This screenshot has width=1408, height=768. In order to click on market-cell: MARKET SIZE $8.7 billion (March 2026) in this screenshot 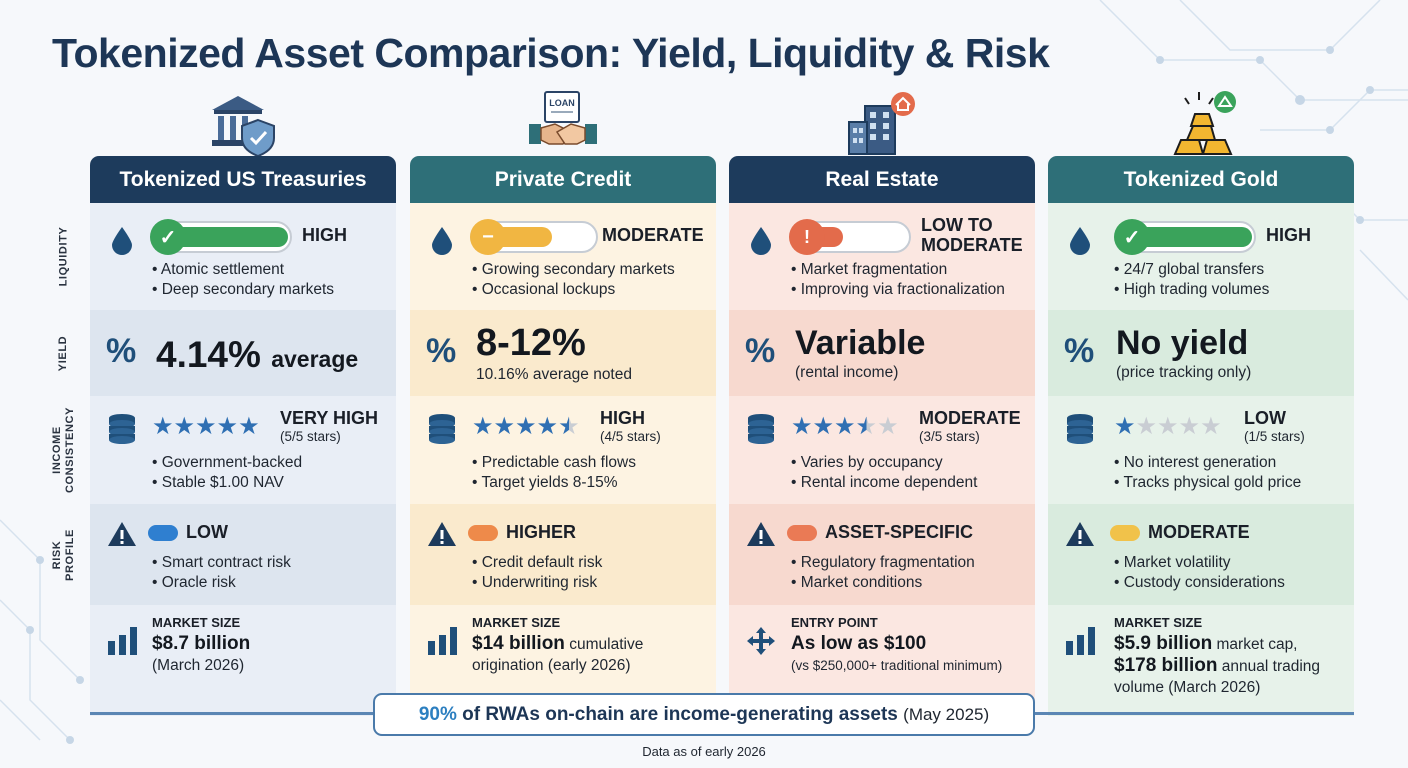, I will do `click(243, 660)`.